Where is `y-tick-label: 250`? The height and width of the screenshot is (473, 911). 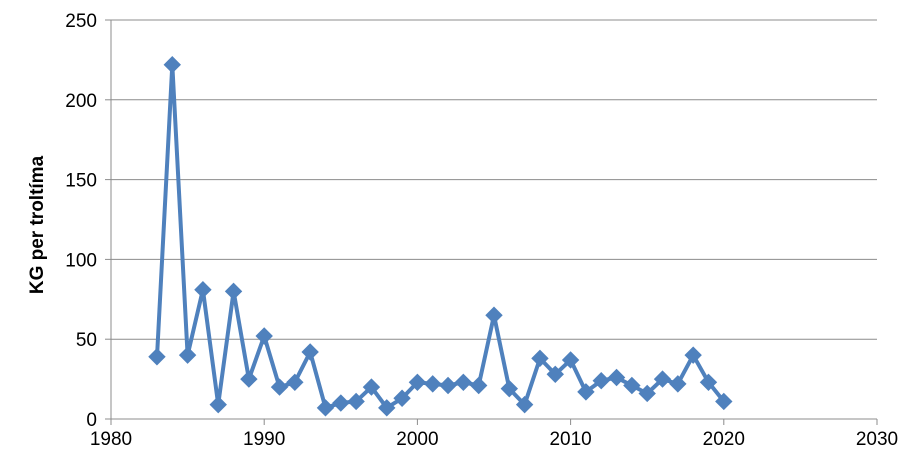
y-tick-label: 250 is located at coordinates (81, 21).